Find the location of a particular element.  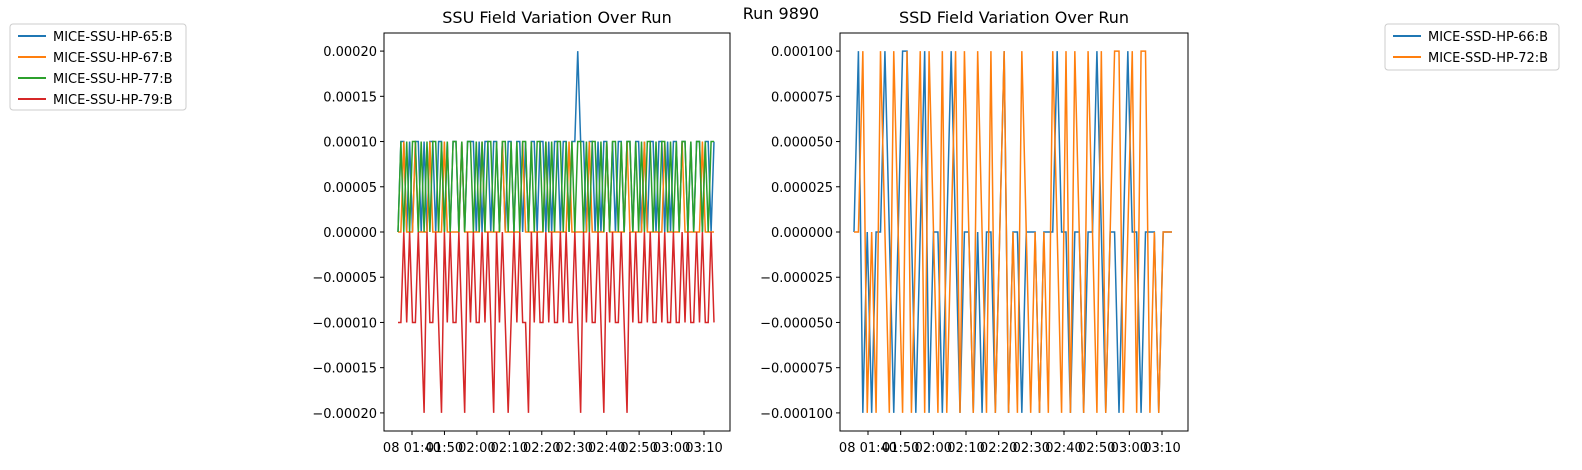

y-tick-label: 0.000025 is located at coordinates (802, 188).